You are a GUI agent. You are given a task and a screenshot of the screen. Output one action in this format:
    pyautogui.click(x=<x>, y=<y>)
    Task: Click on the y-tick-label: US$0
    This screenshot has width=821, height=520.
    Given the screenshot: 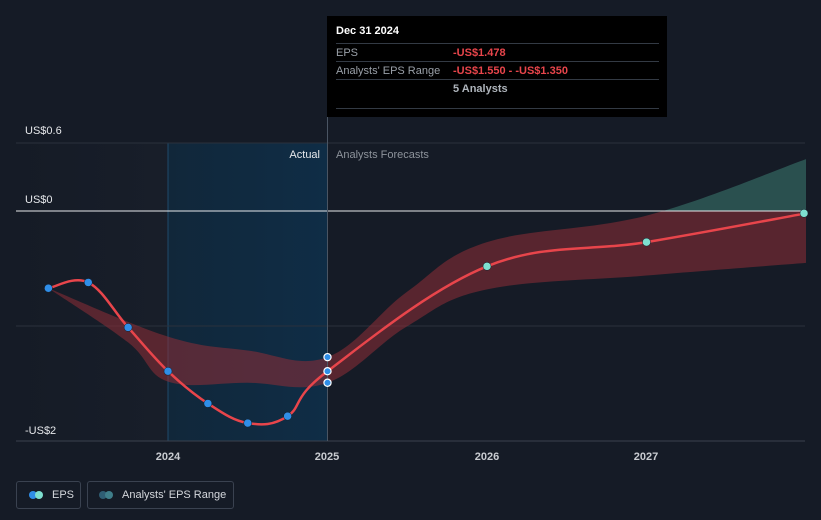 What is the action you would take?
    pyautogui.click(x=39, y=200)
    